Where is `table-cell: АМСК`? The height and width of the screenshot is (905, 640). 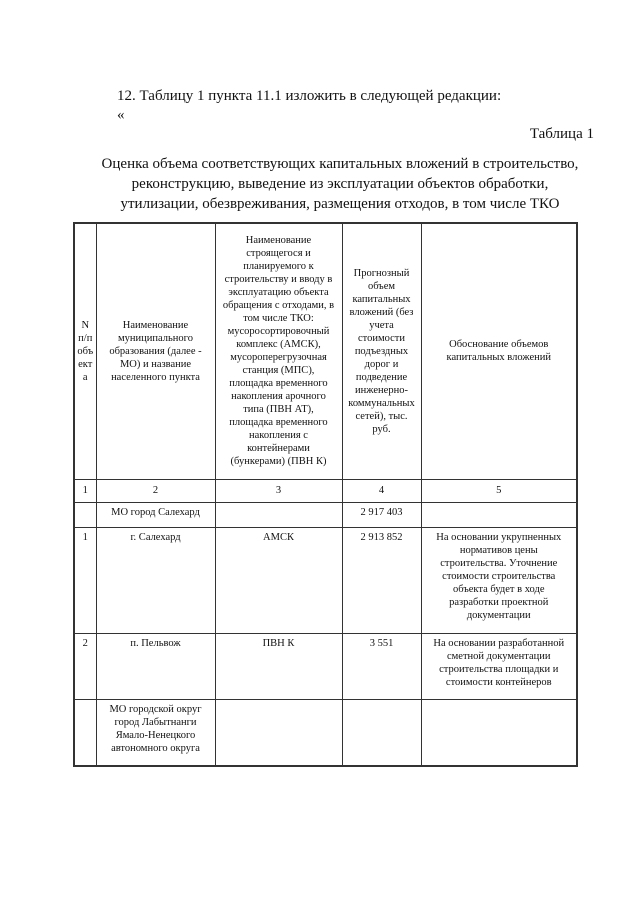
table-cell: АМСК is located at coordinates (278, 580).